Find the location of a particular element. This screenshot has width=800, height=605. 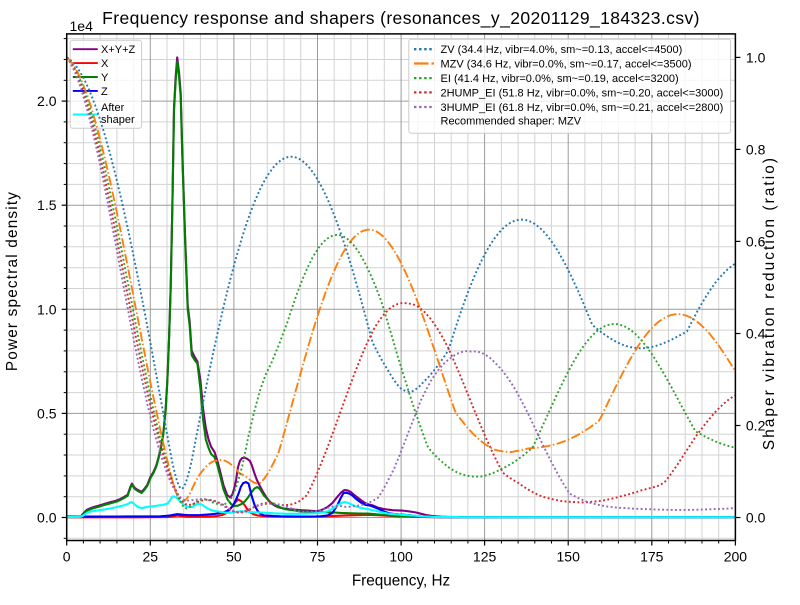

svg-text: Power spectral density is located at coordinates (12, 281).